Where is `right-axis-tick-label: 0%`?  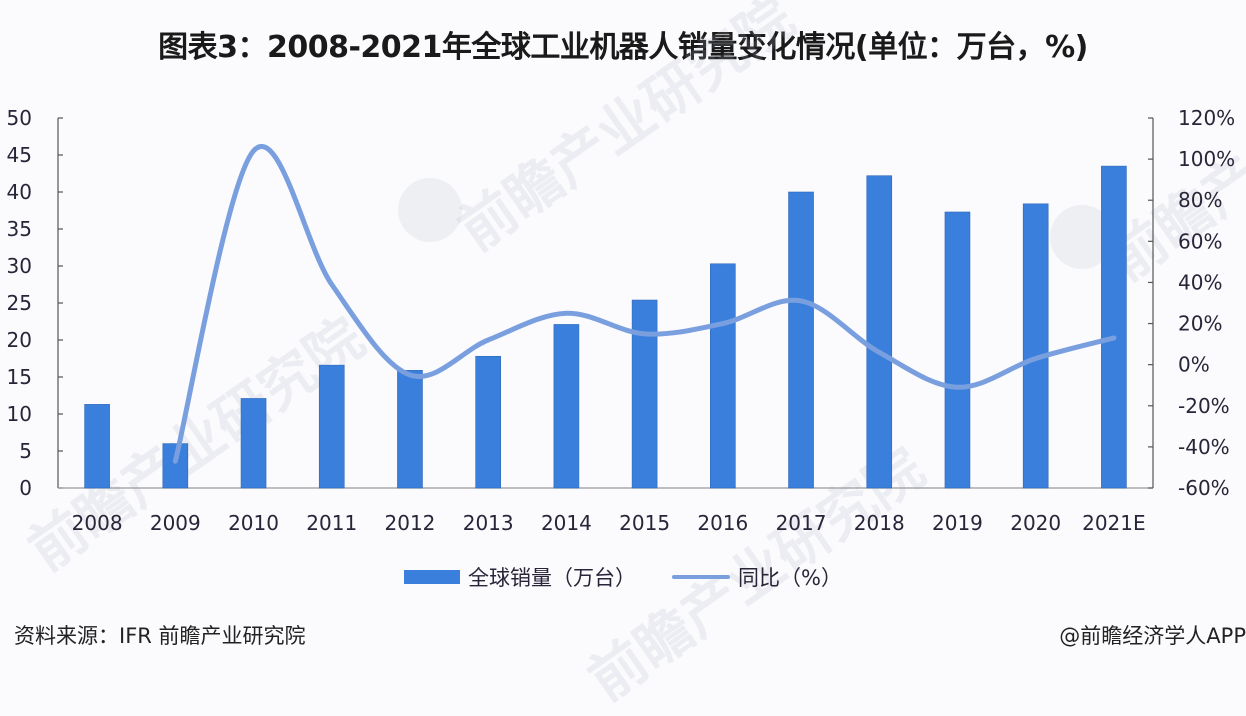 right-axis-tick-label: 0% is located at coordinates (1194, 365).